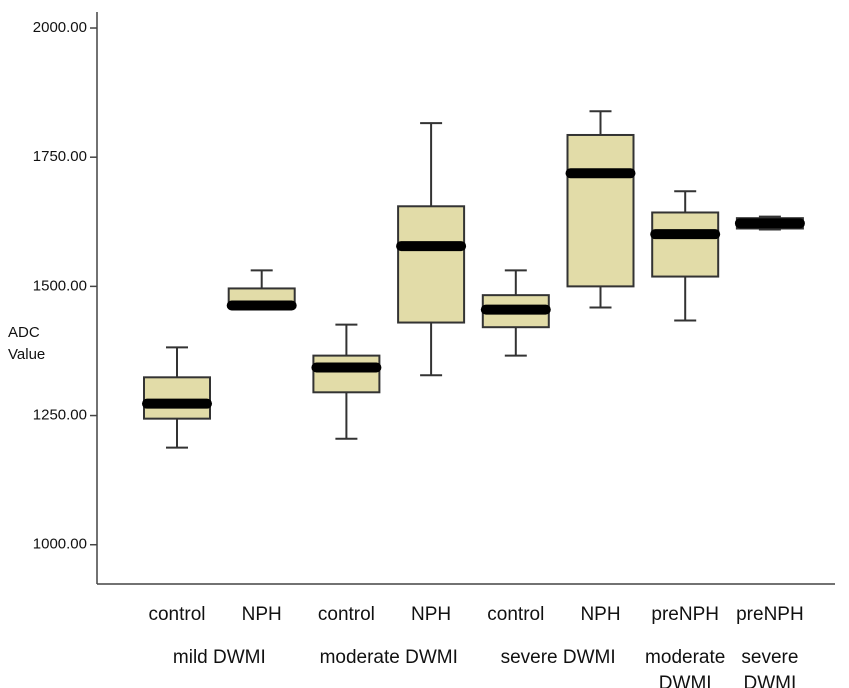 This screenshot has width=849, height=688. What do you see at coordinates (60, 156) in the screenshot?
I see `y-tick-label: 1750.00` at bounding box center [60, 156].